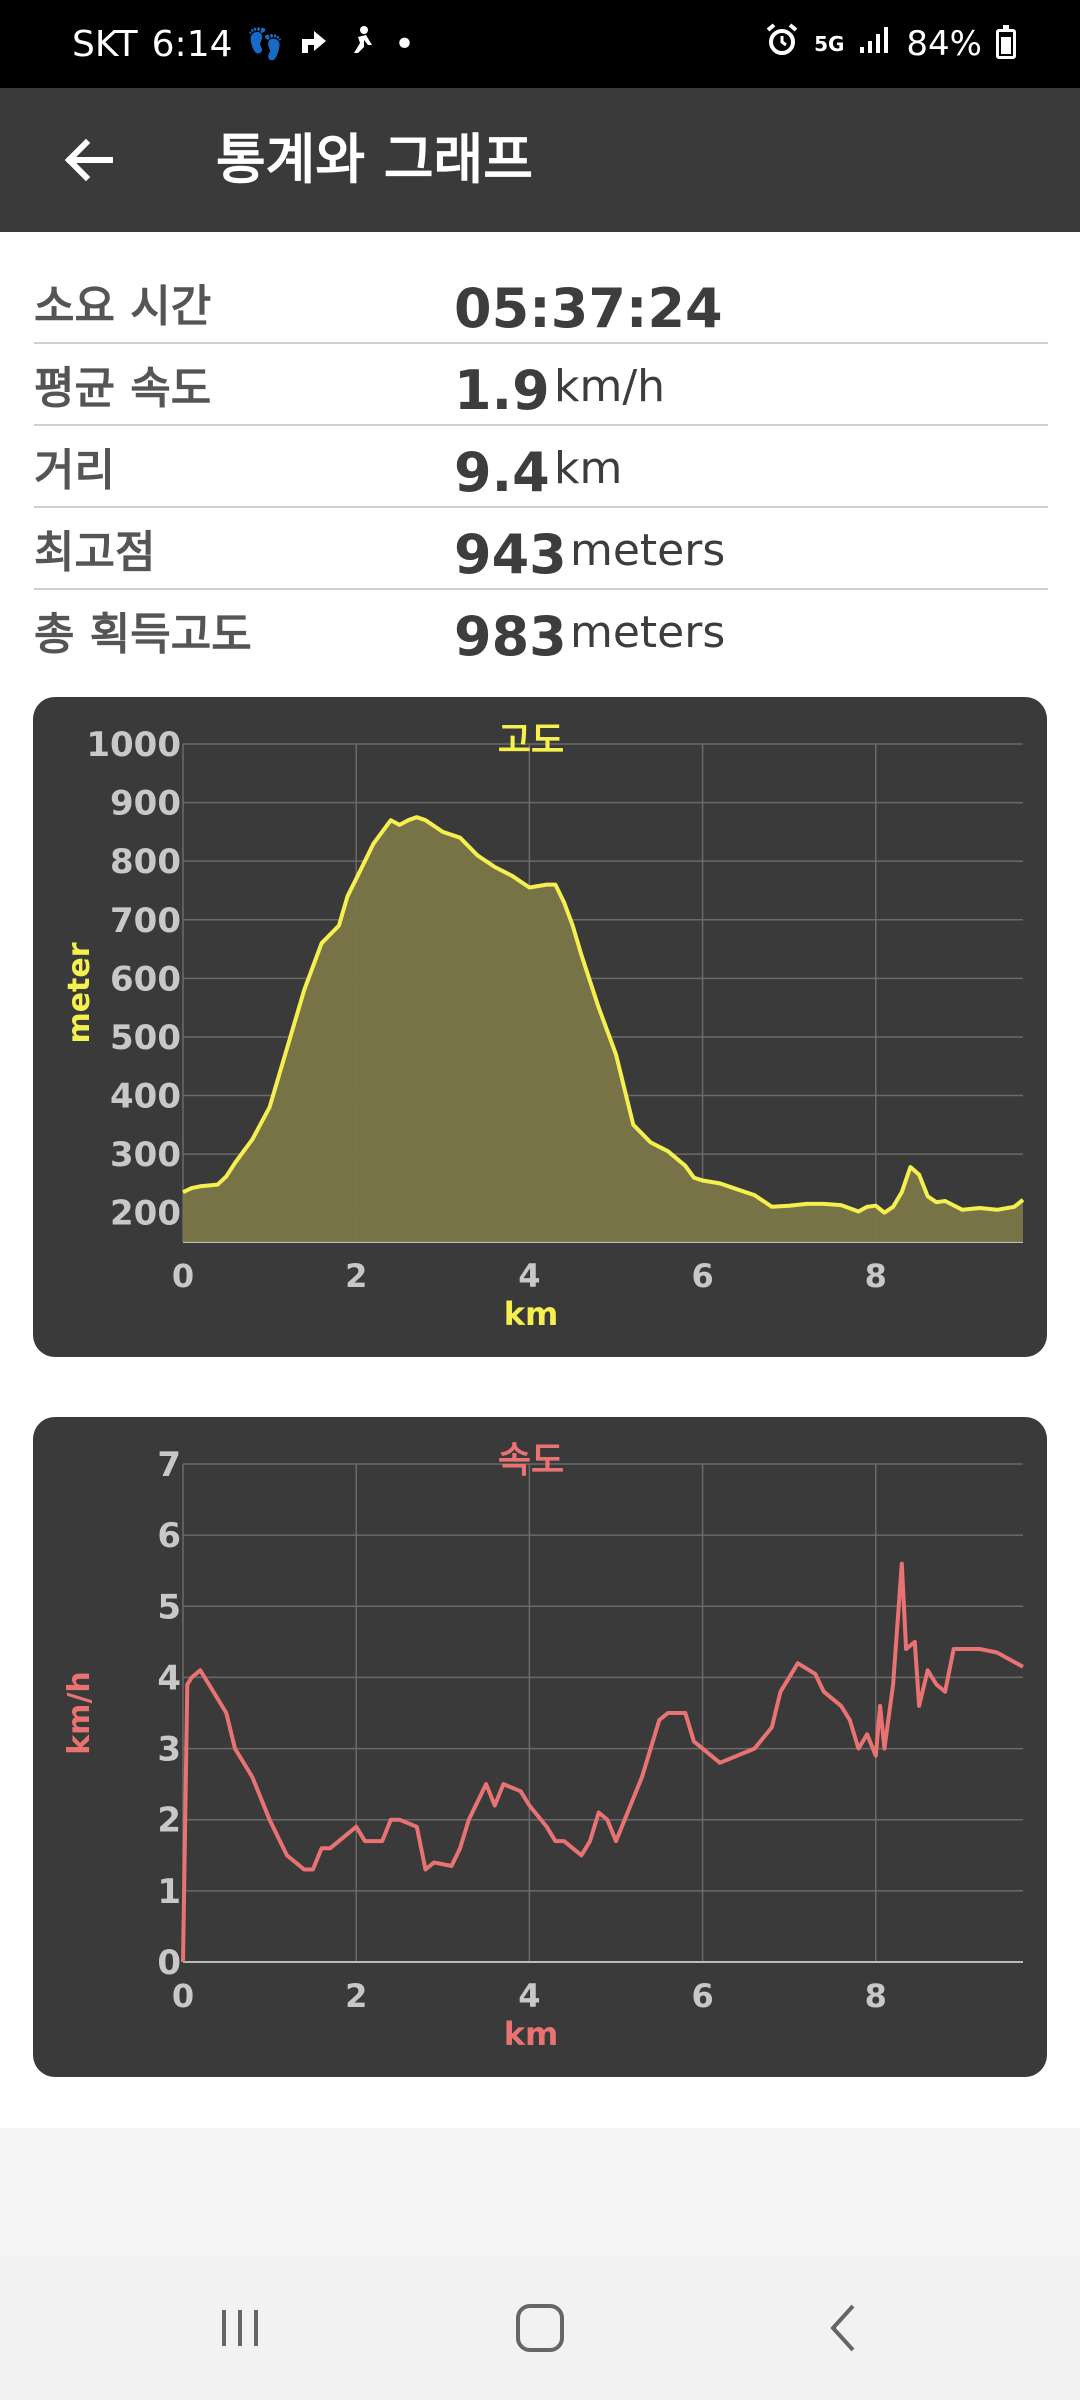 The image size is (1080, 2400). I want to click on navigation-bar, so click(540, 2328).